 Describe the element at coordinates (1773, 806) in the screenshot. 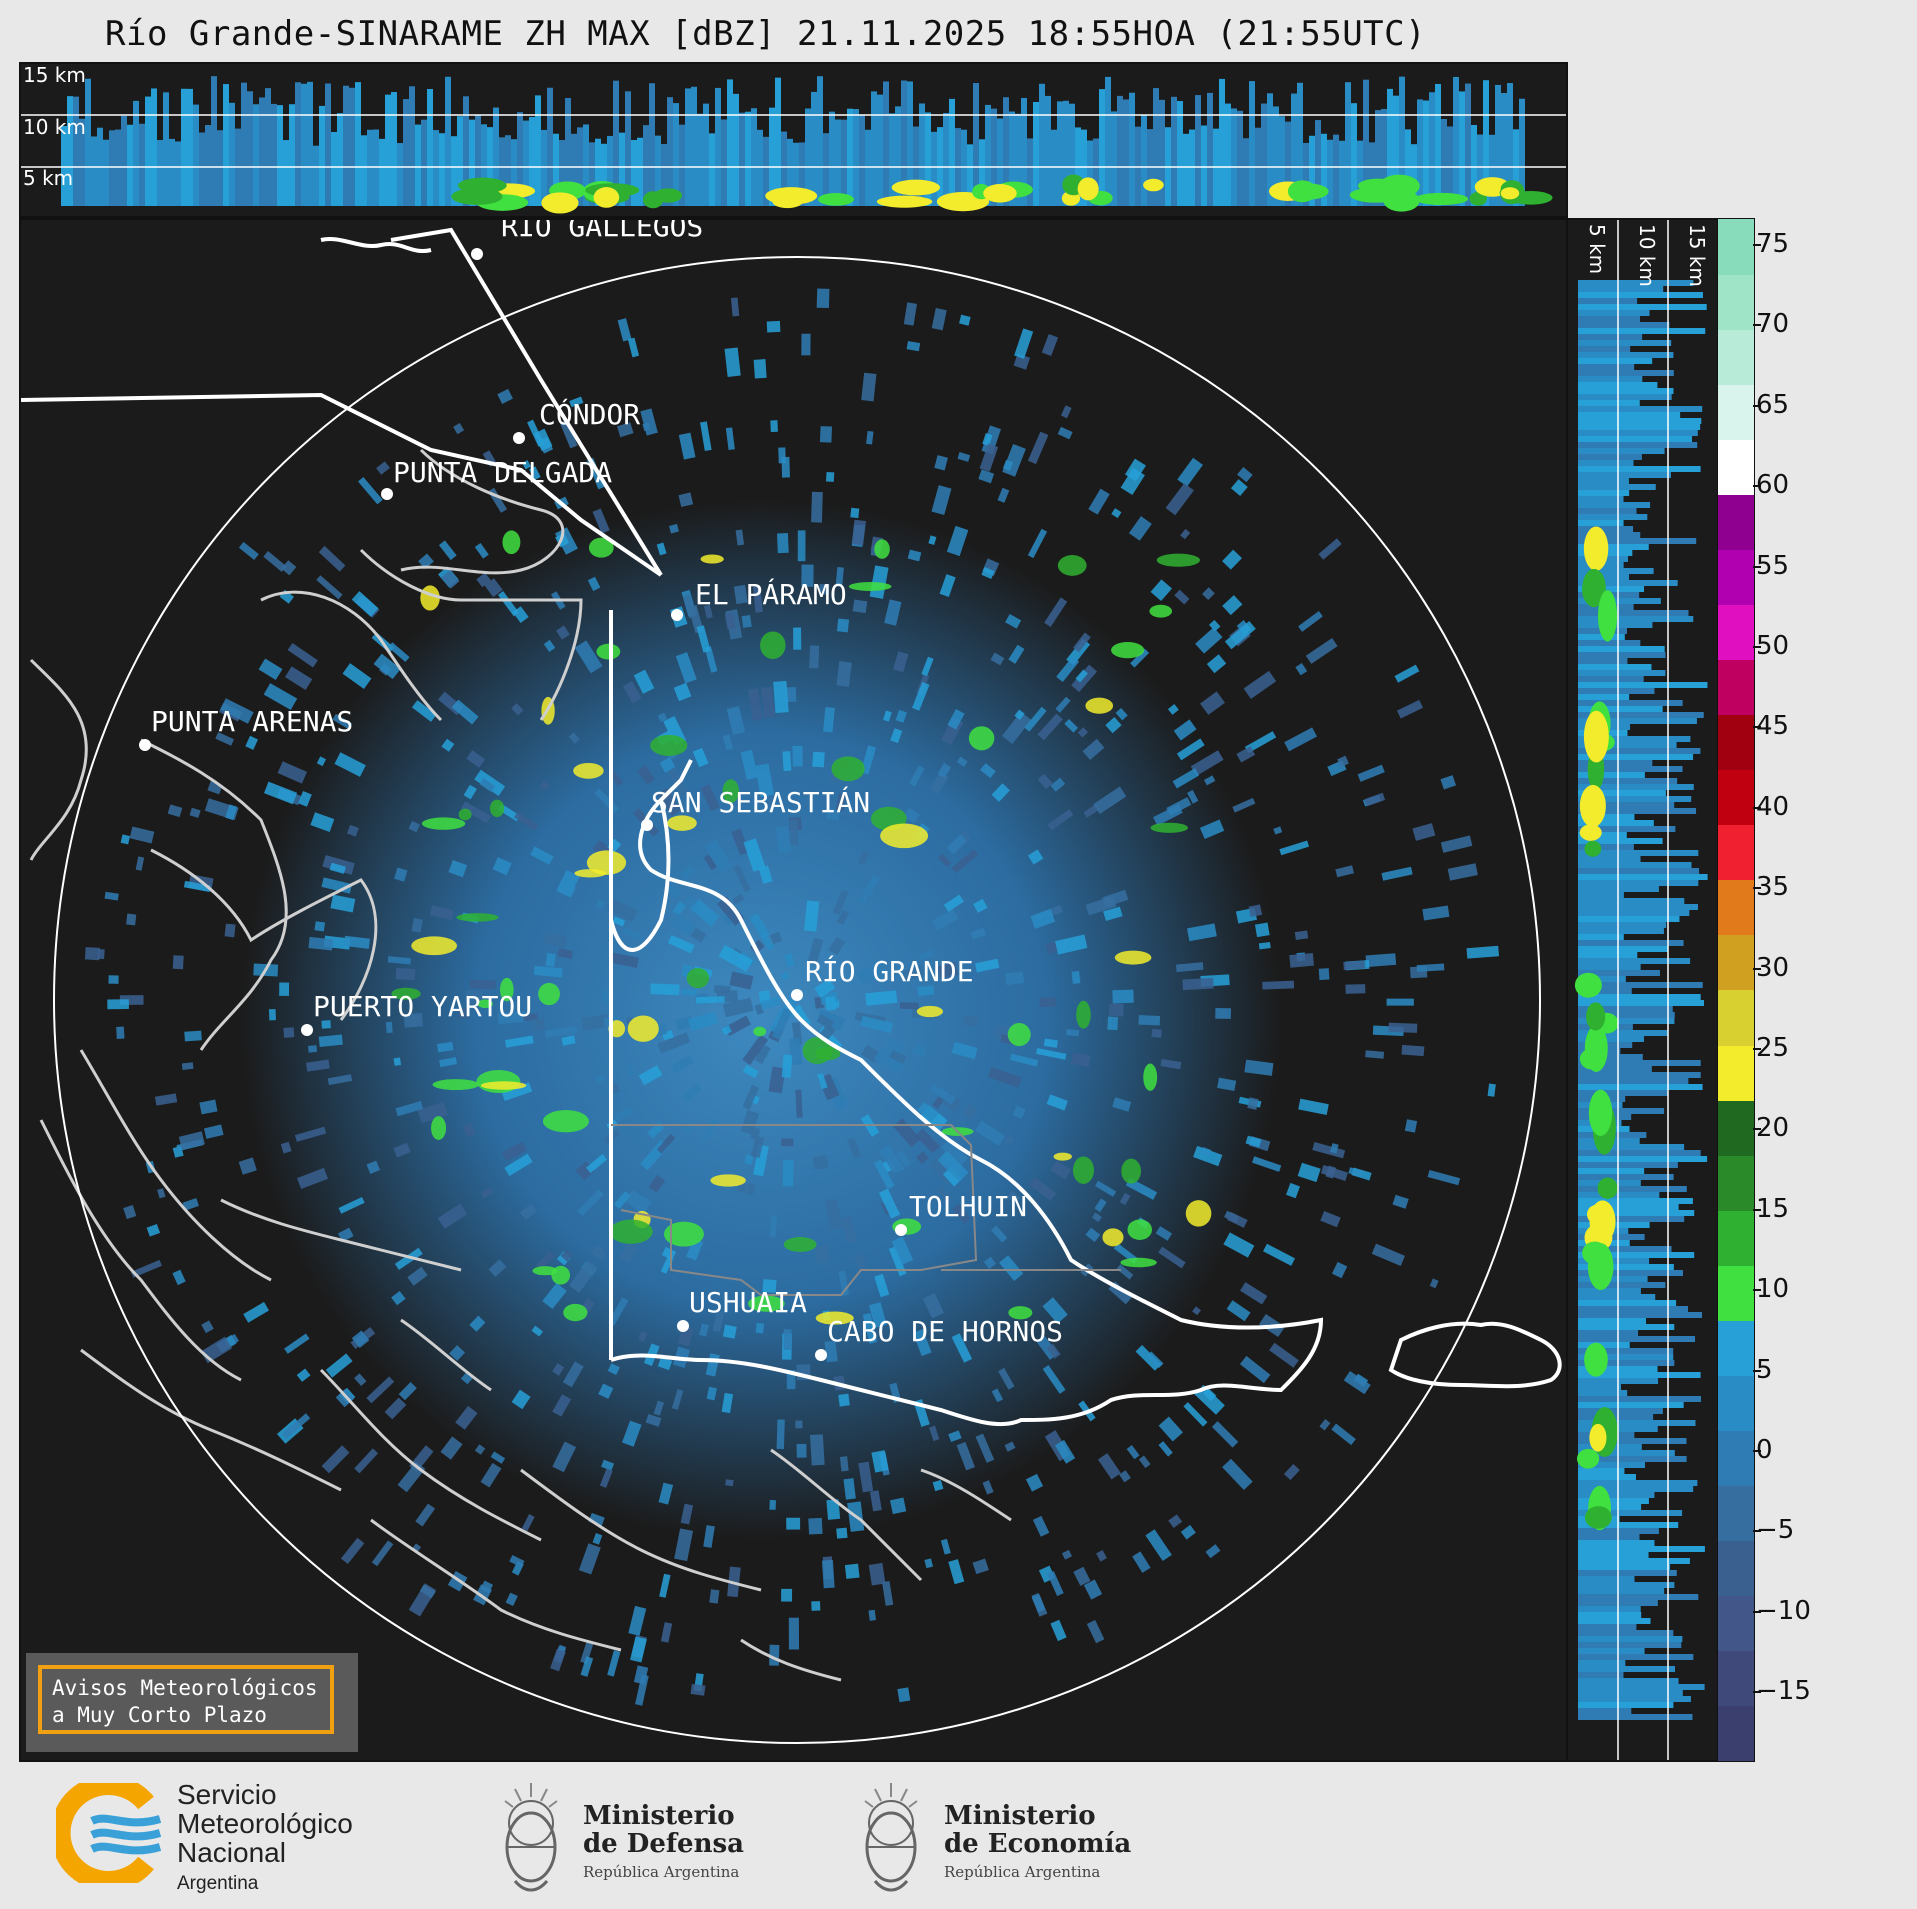

I see `colorbar-tick-label: 40` at that location.